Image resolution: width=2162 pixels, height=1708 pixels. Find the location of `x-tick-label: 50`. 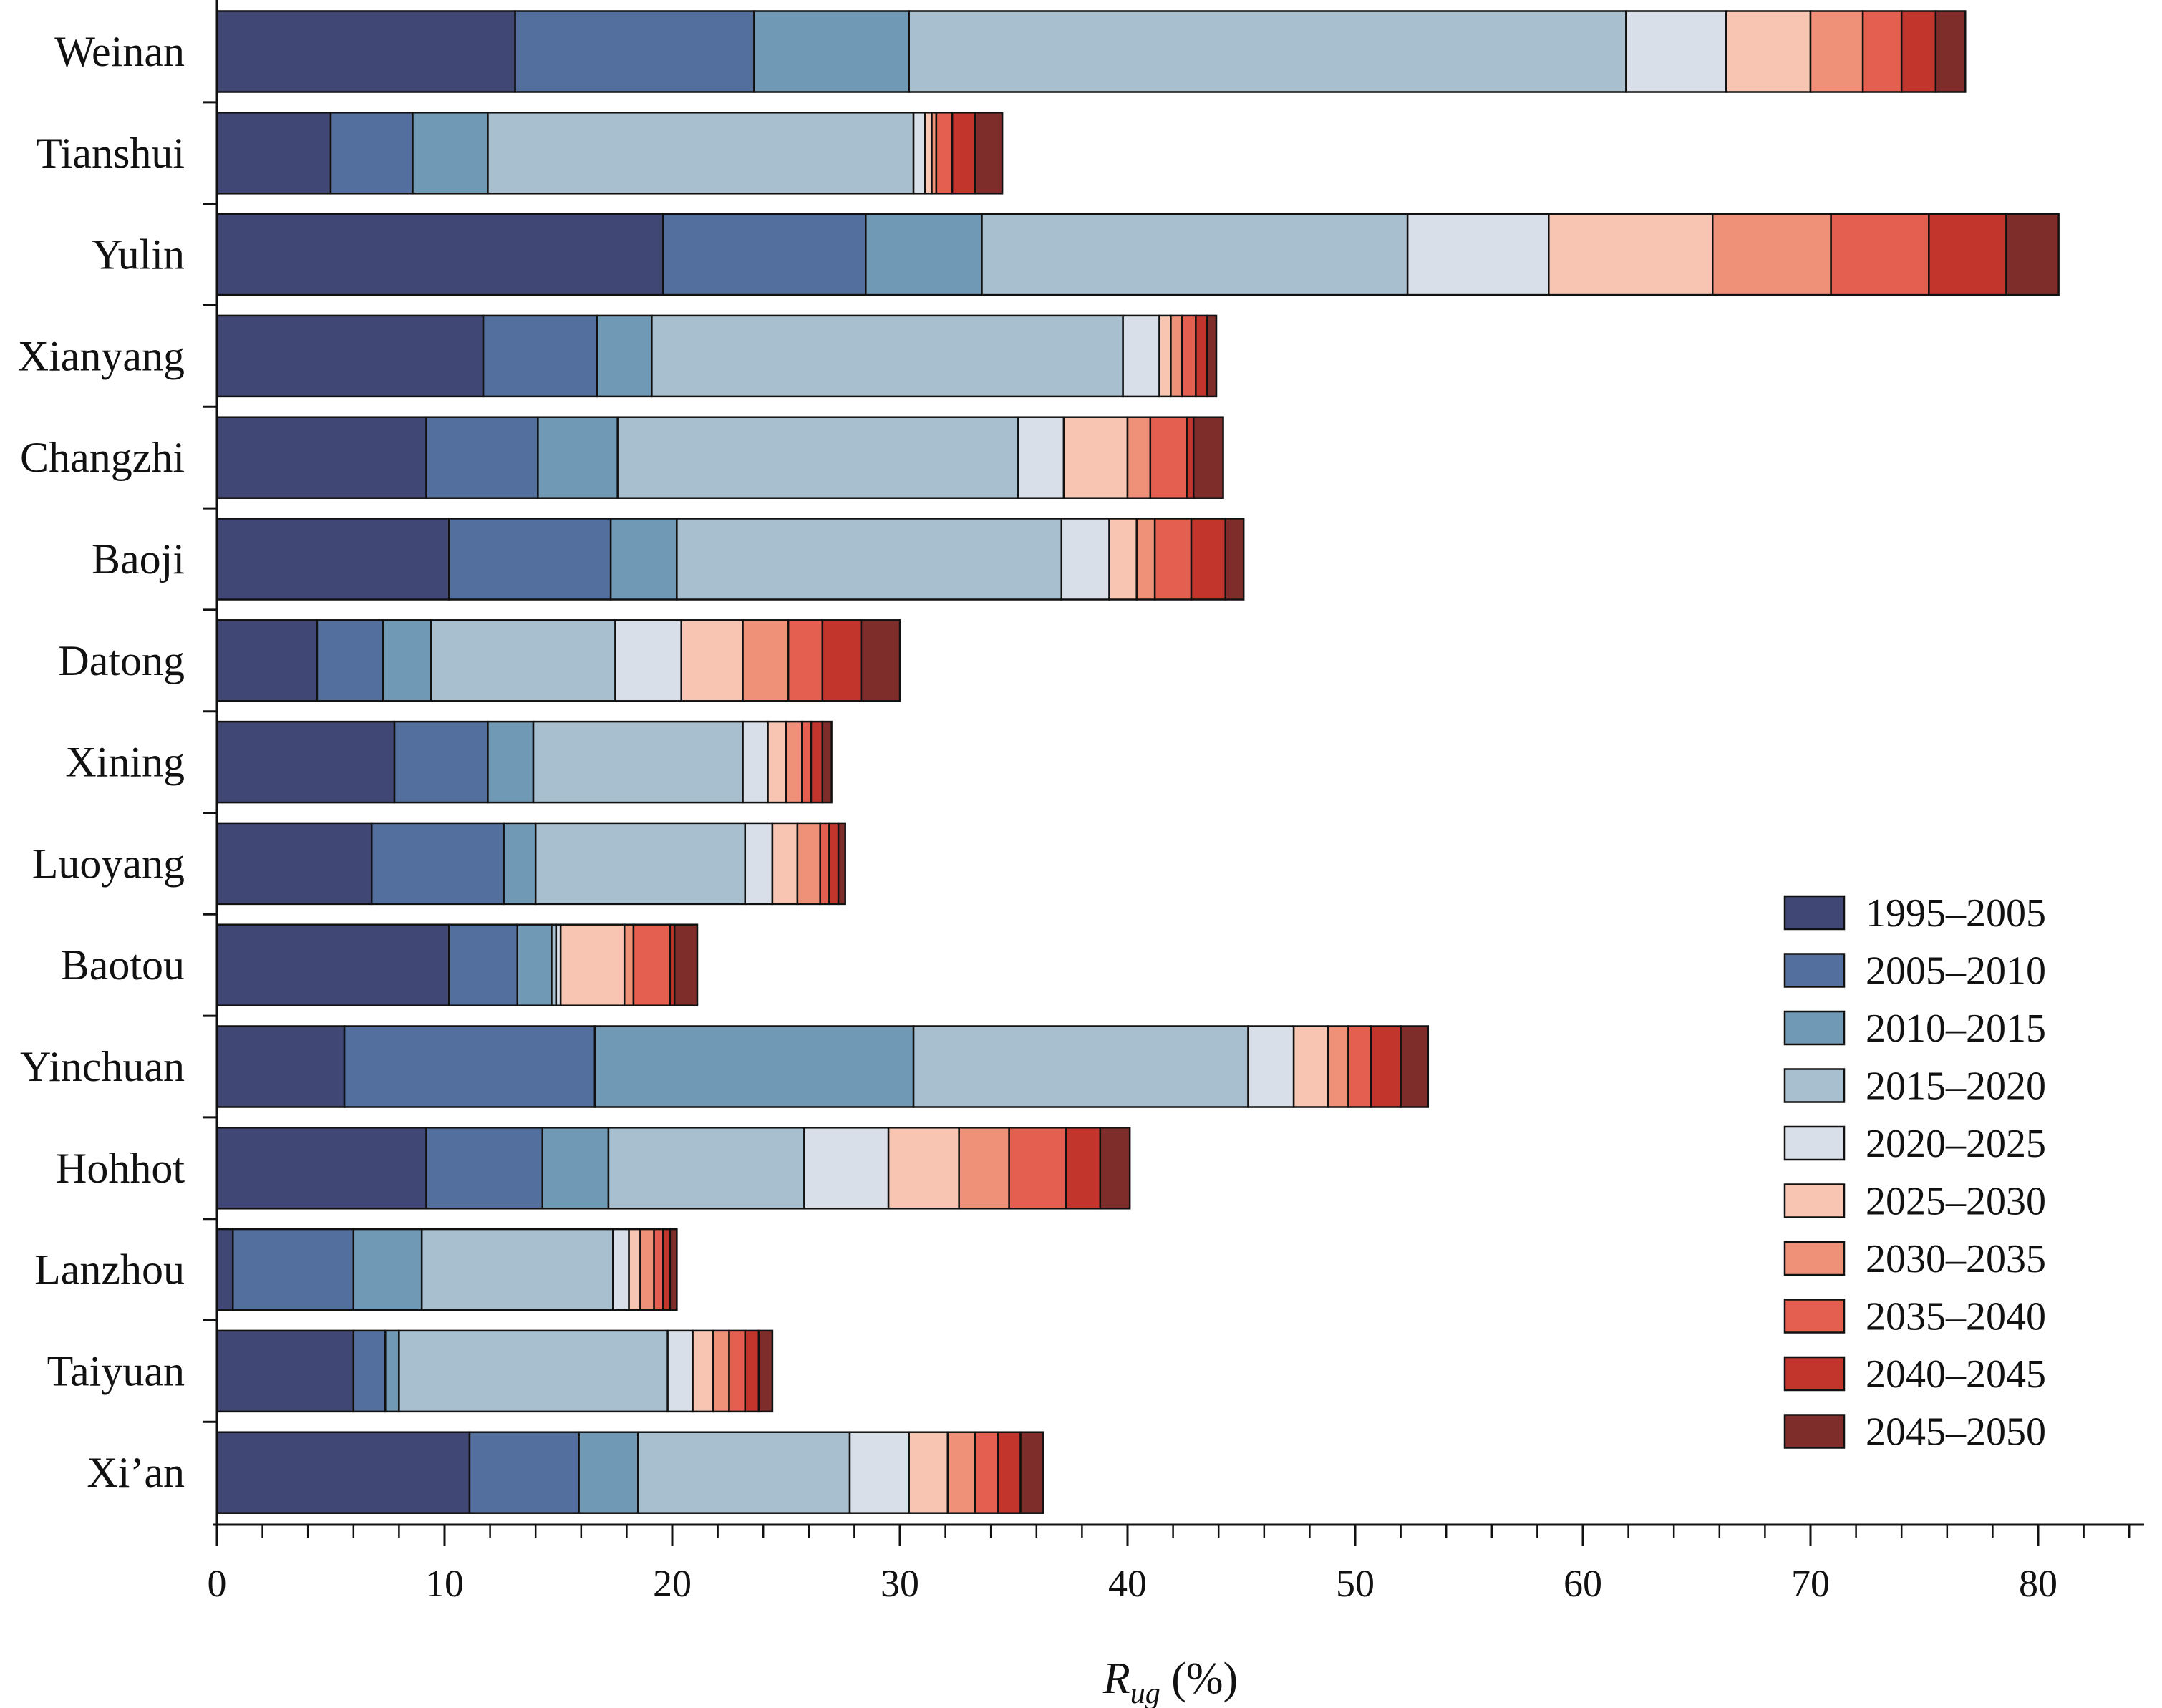

x-tick-label: 50 is located at coordinates (1355, 1584).